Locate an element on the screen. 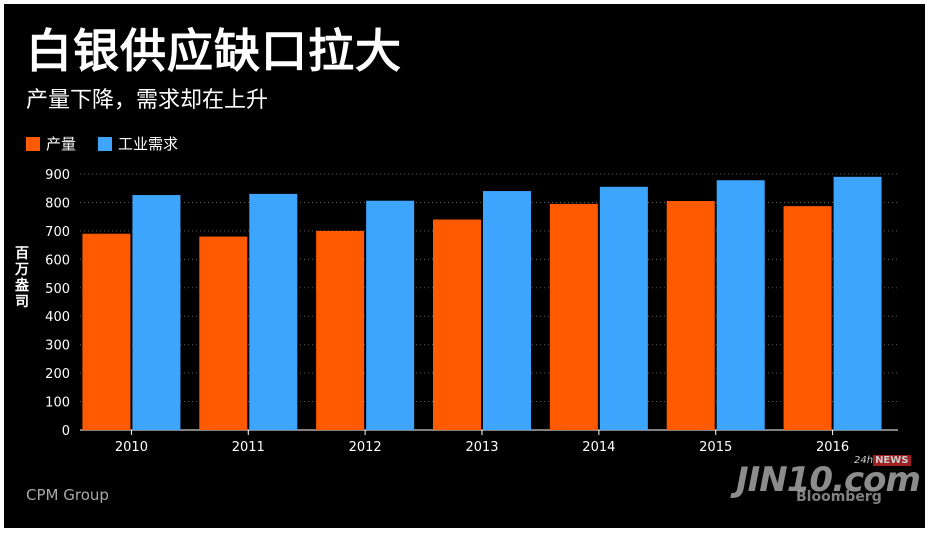 This screenshot has width=929, height=533. x-tick-label: 2013 is located at coordinates (481, 447).